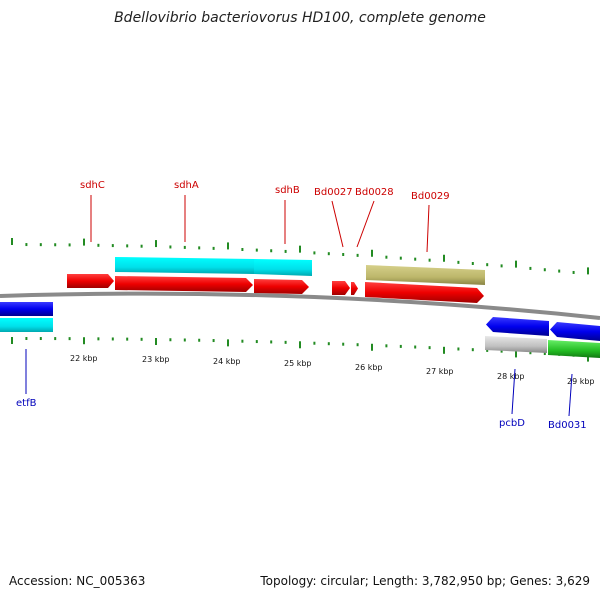  I want to click on label-etfB: etfB, so click(26, 403).